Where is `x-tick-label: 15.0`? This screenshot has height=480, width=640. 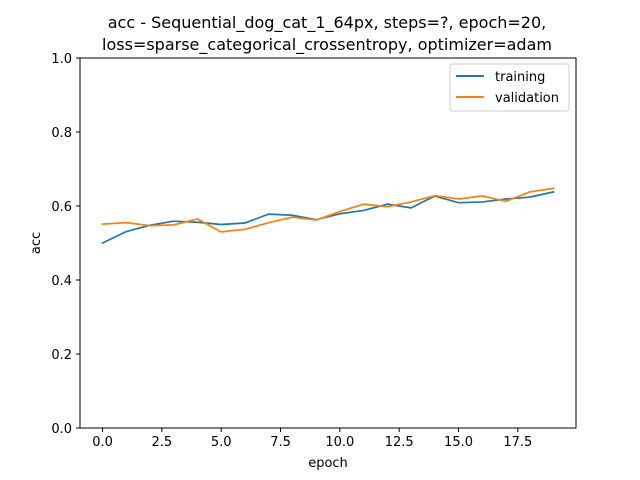
x-tick-label: 15.0 is located at coordinates (458, 442).